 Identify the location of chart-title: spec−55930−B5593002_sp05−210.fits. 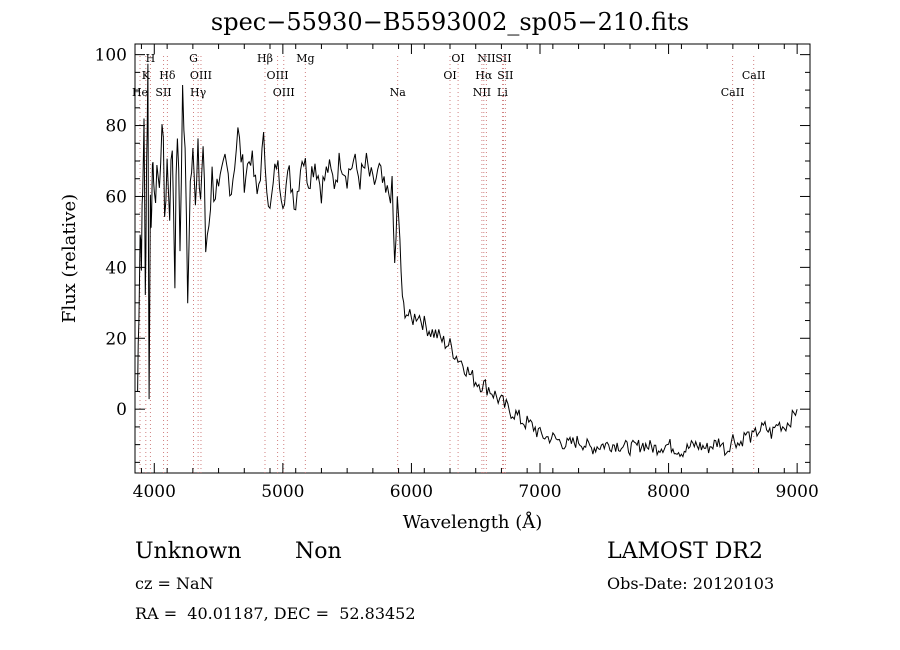
(450, 22).